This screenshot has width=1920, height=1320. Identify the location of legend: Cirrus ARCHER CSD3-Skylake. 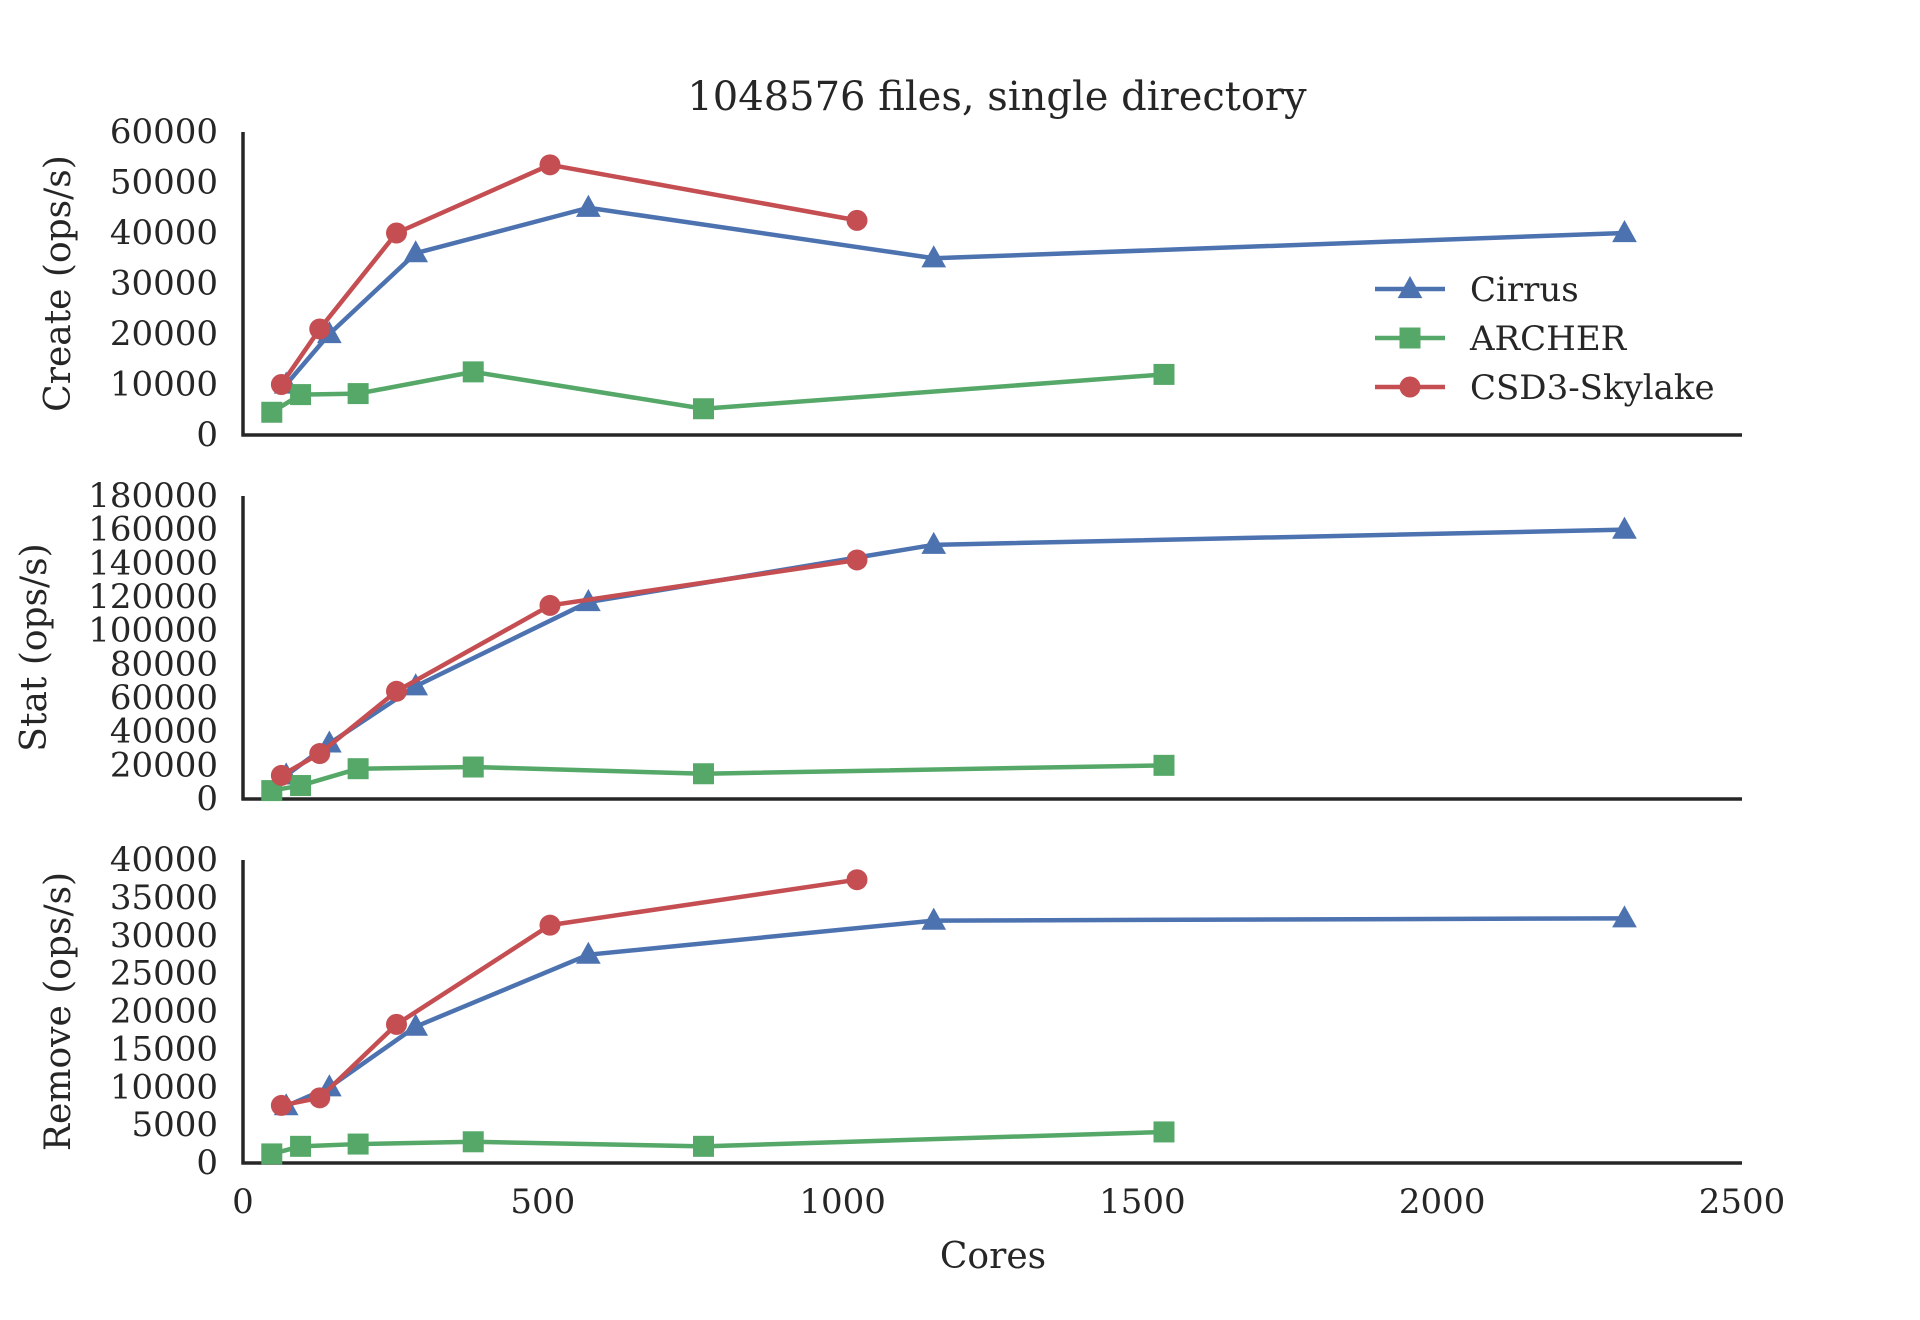
(1545, 339).